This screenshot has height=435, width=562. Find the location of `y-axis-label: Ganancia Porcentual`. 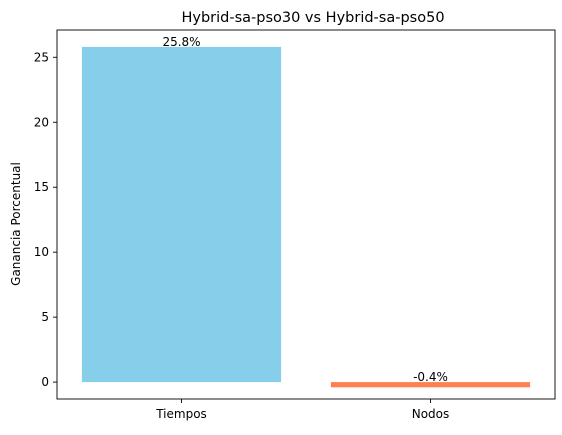

y-axis-label: Ganancia Porcentual is located at coordinates (16, 224).